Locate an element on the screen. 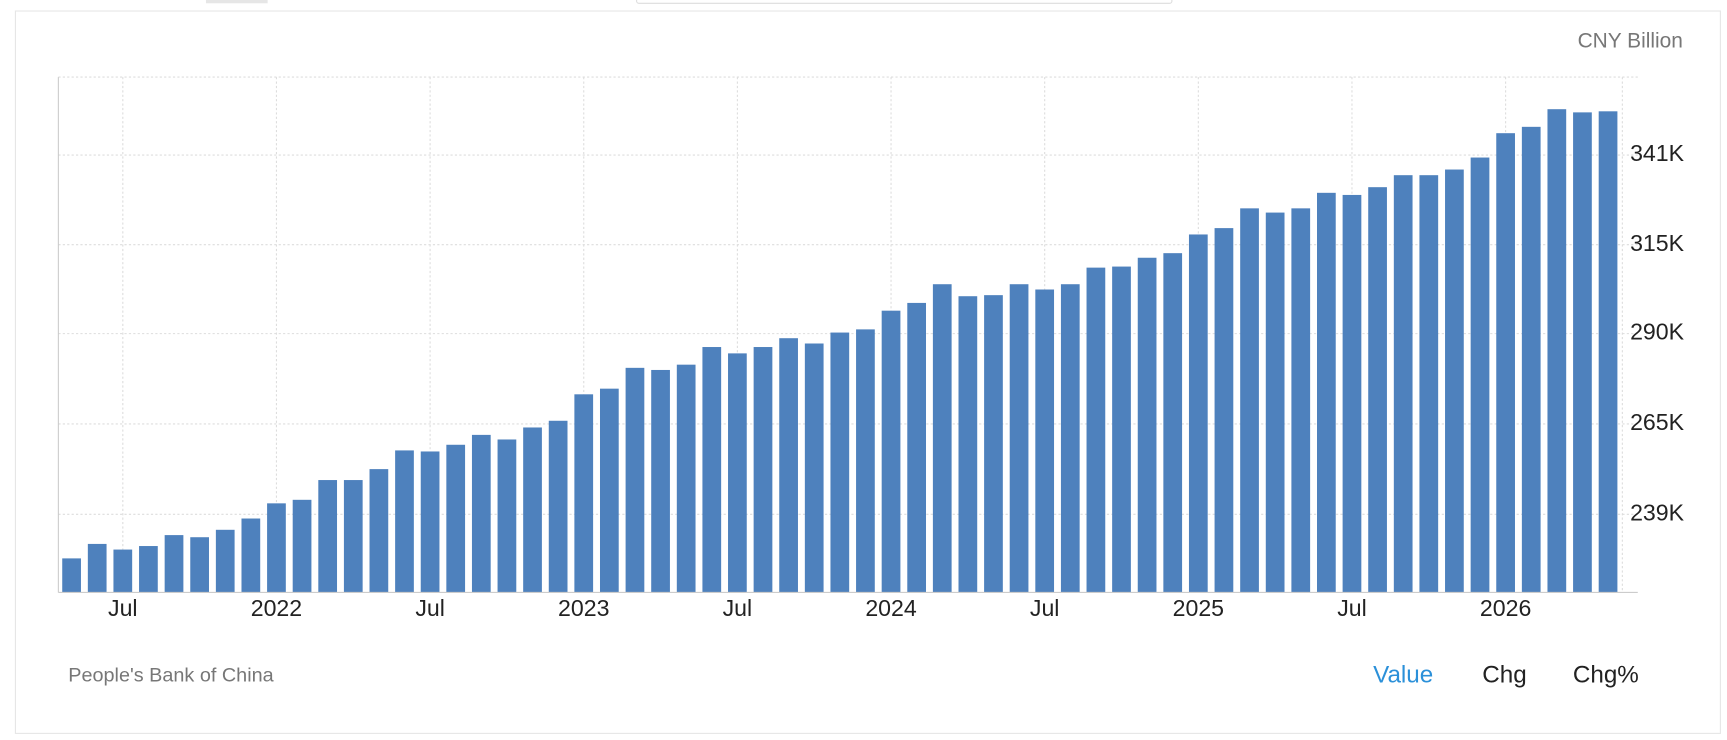 This screenshot has width=1727, height=740. unit-label: CNY Billion is located at coordinates (1630, 40).